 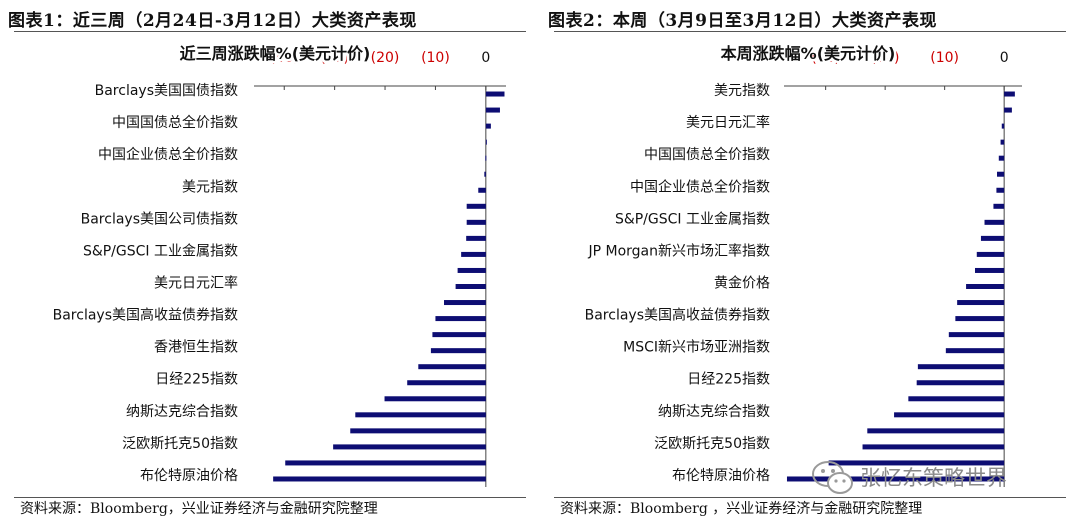 I want to click on chart-title: 近三周涨跌幅%(美元计价), so click(x=275, y=53).